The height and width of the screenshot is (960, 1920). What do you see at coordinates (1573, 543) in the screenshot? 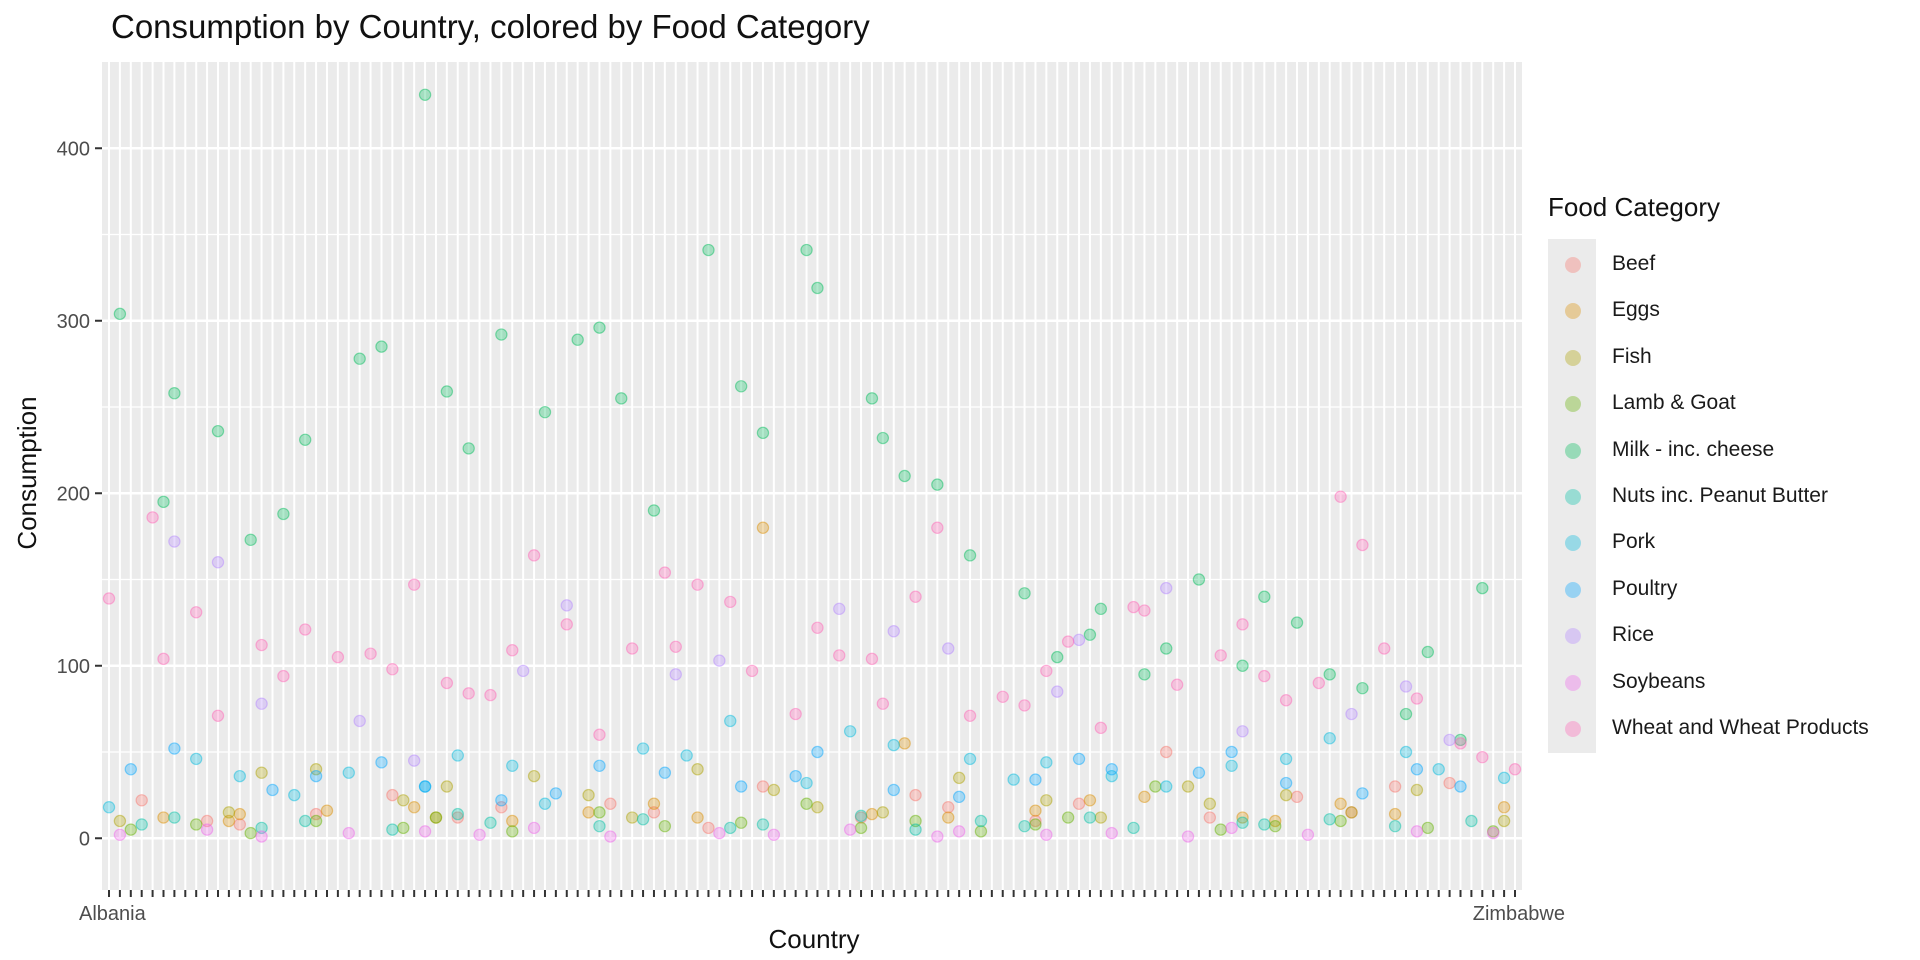
I see `legend-key` at bounding box center [1573, 543].